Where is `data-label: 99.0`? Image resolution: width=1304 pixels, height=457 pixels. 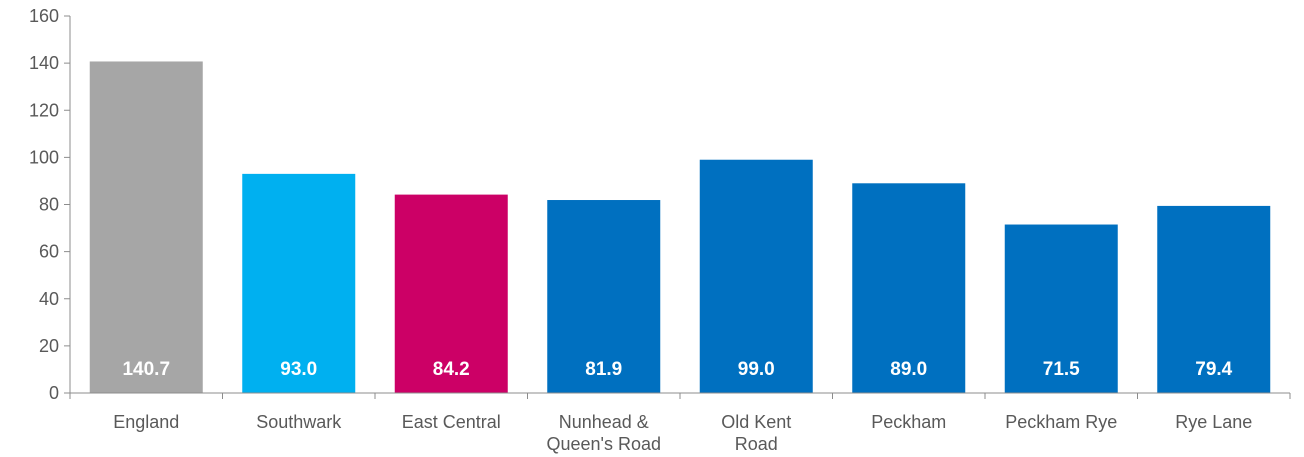
data-label: 99.0 is located at coordinates (756, 369).